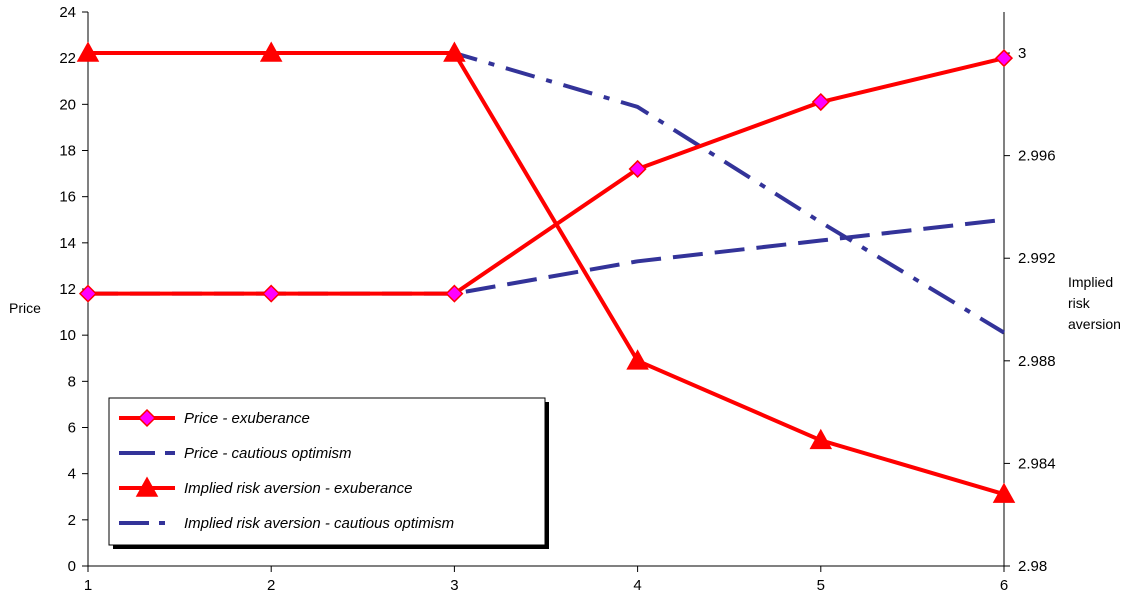 The height and width of the screenshot is (598, 1127). I want to click on y-tick-label: 2, so click(72, 520).